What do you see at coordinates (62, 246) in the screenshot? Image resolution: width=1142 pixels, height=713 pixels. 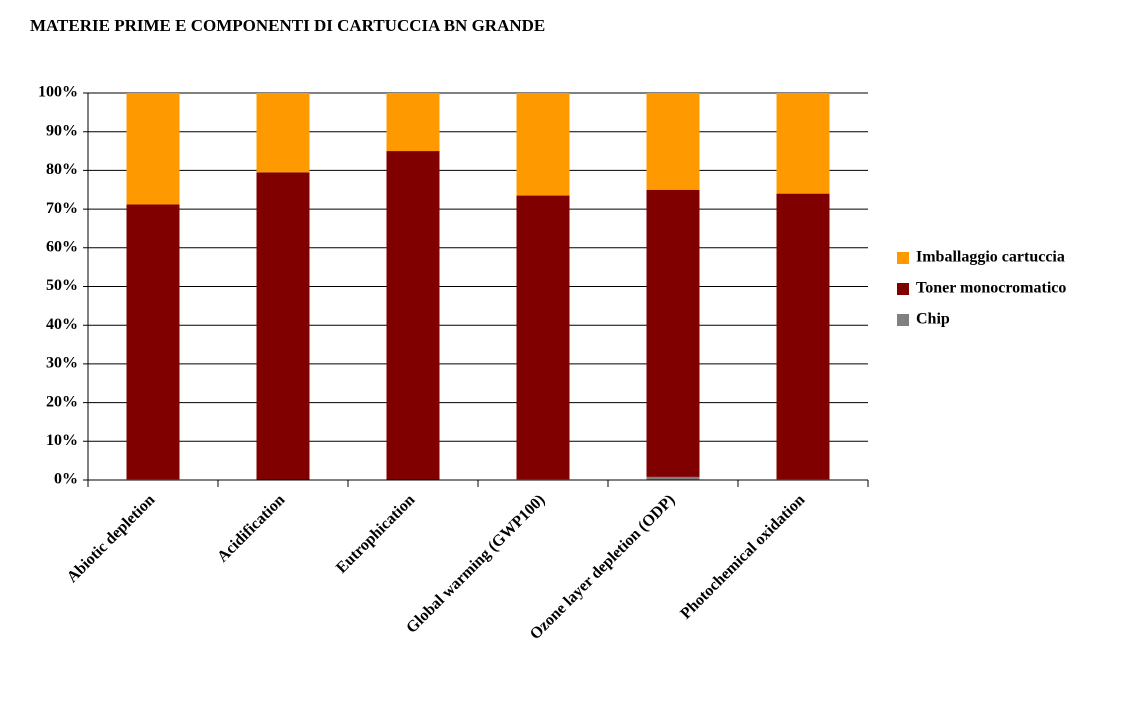 I see `y-tick-label: 60%` at bounding box center [62, 246].